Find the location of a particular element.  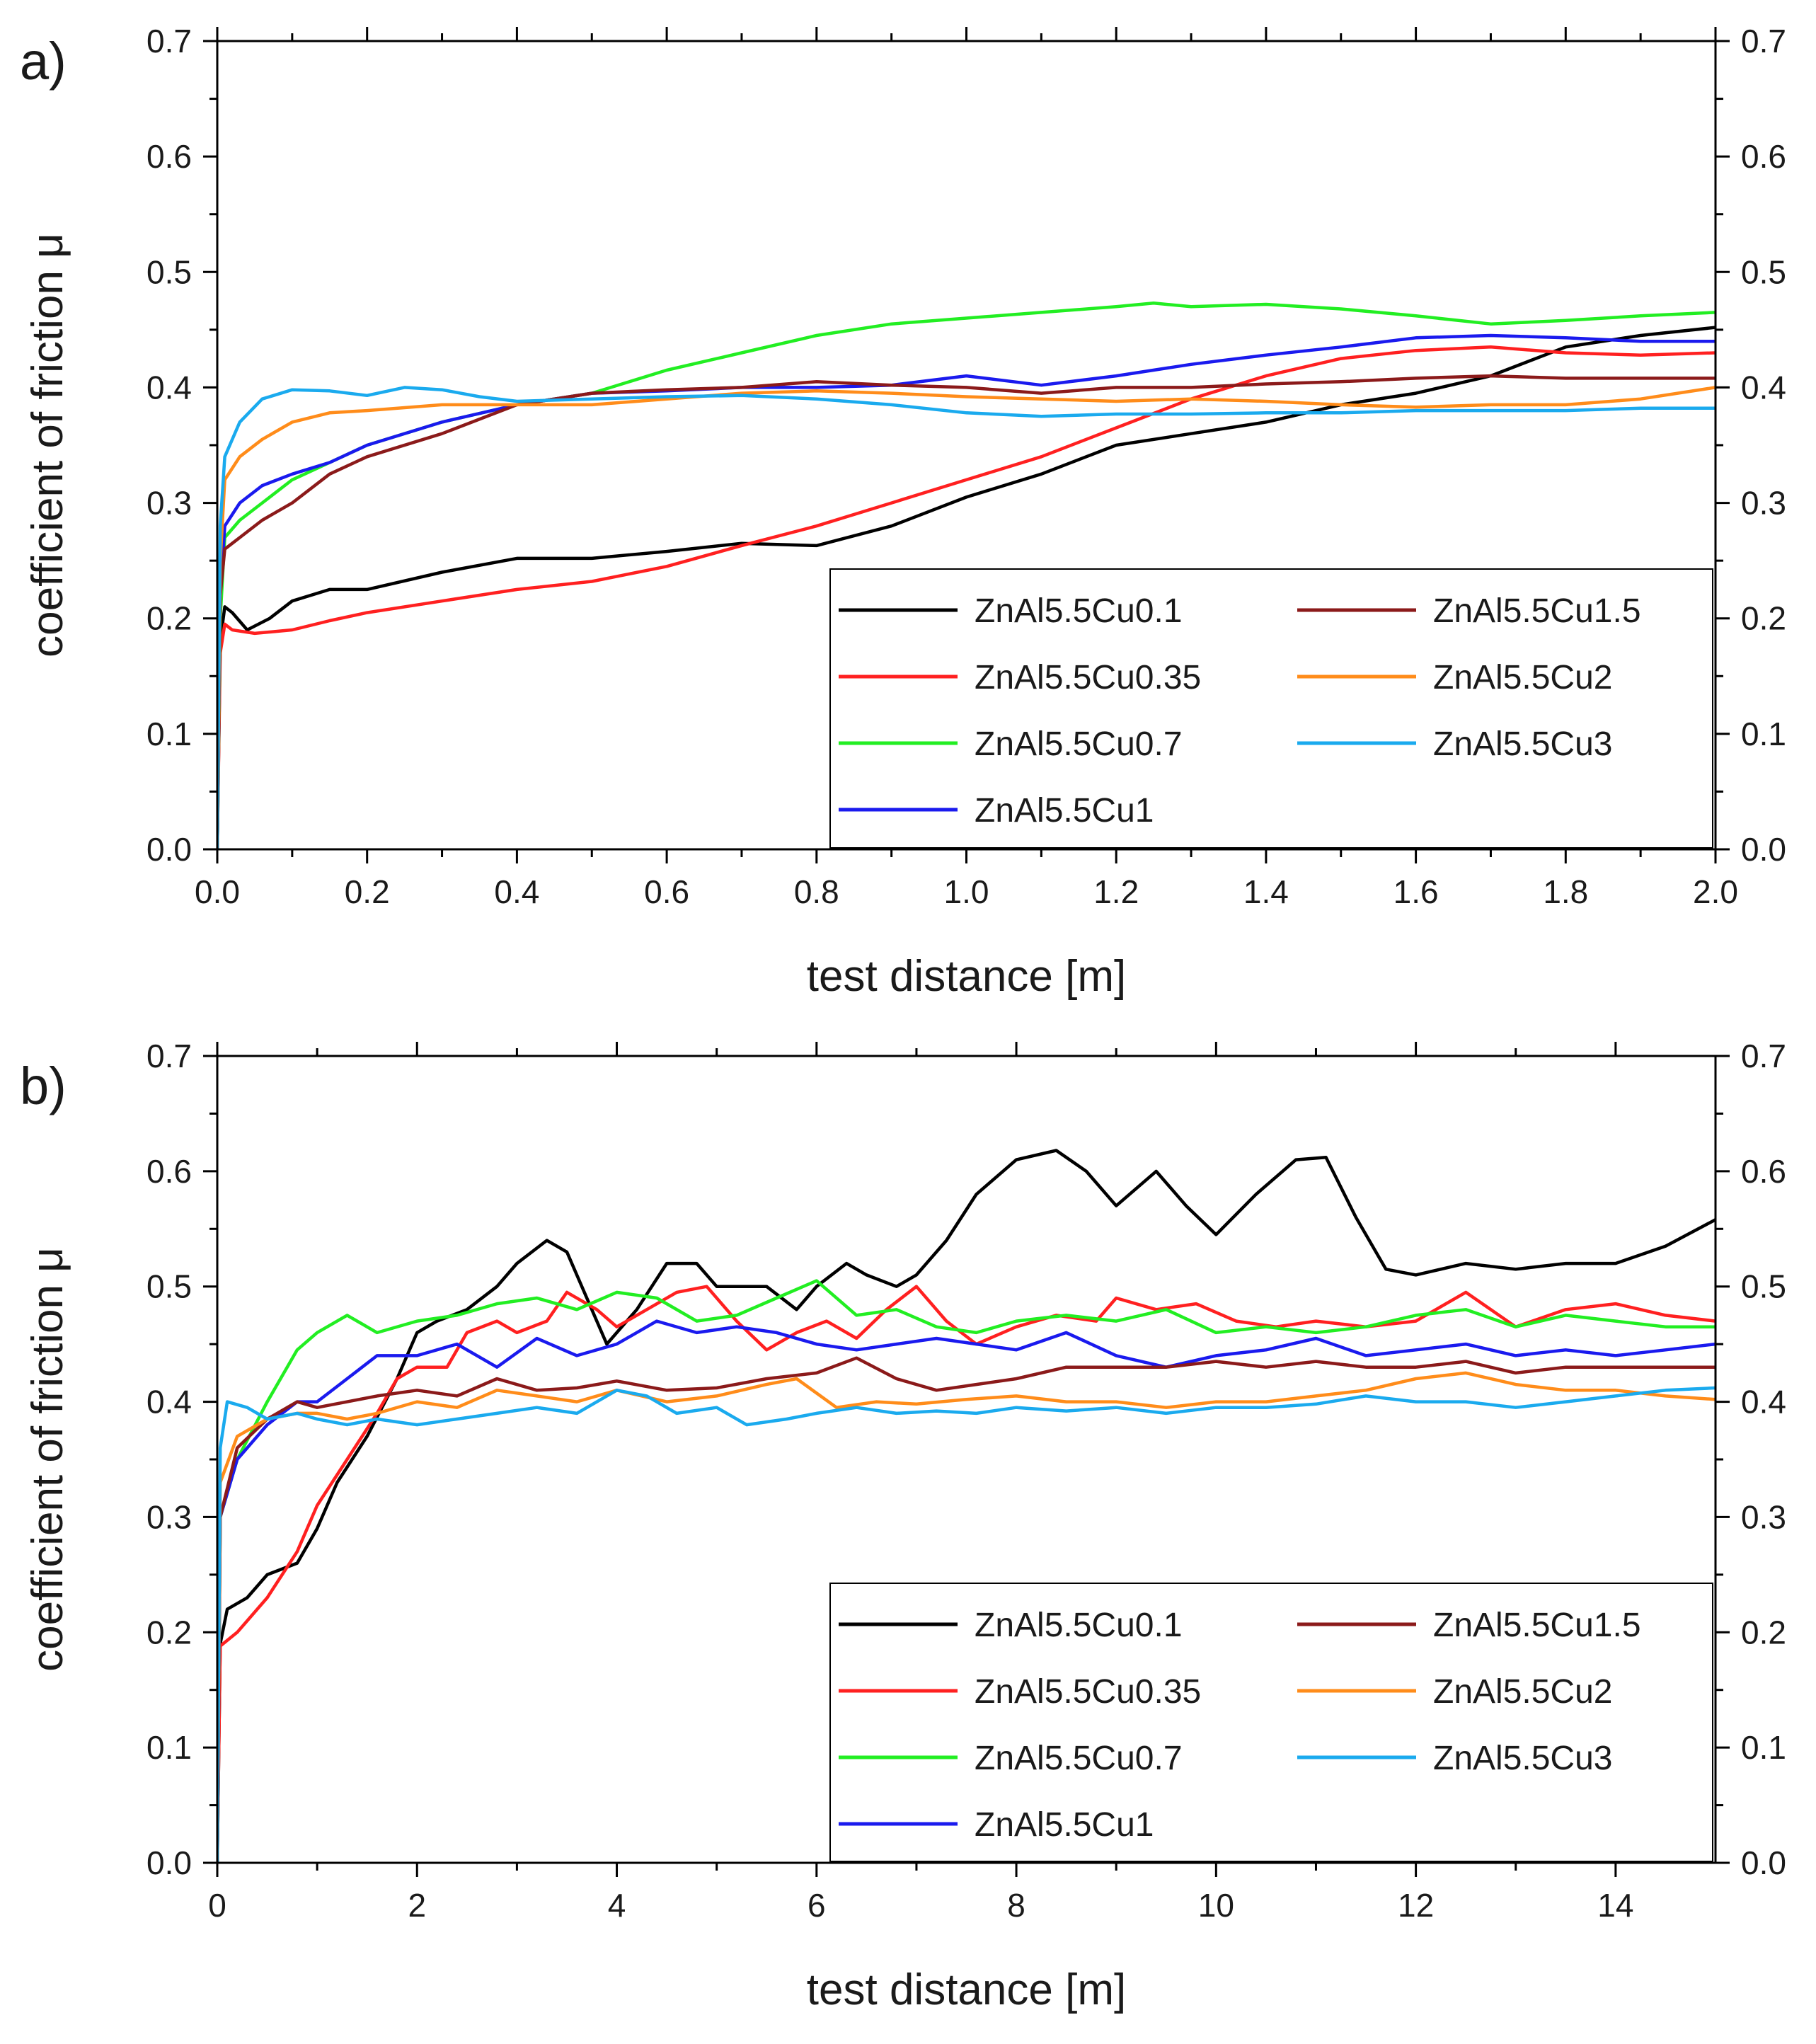

x-tick-label: 1.6 is located at coordinates (1416, 891).